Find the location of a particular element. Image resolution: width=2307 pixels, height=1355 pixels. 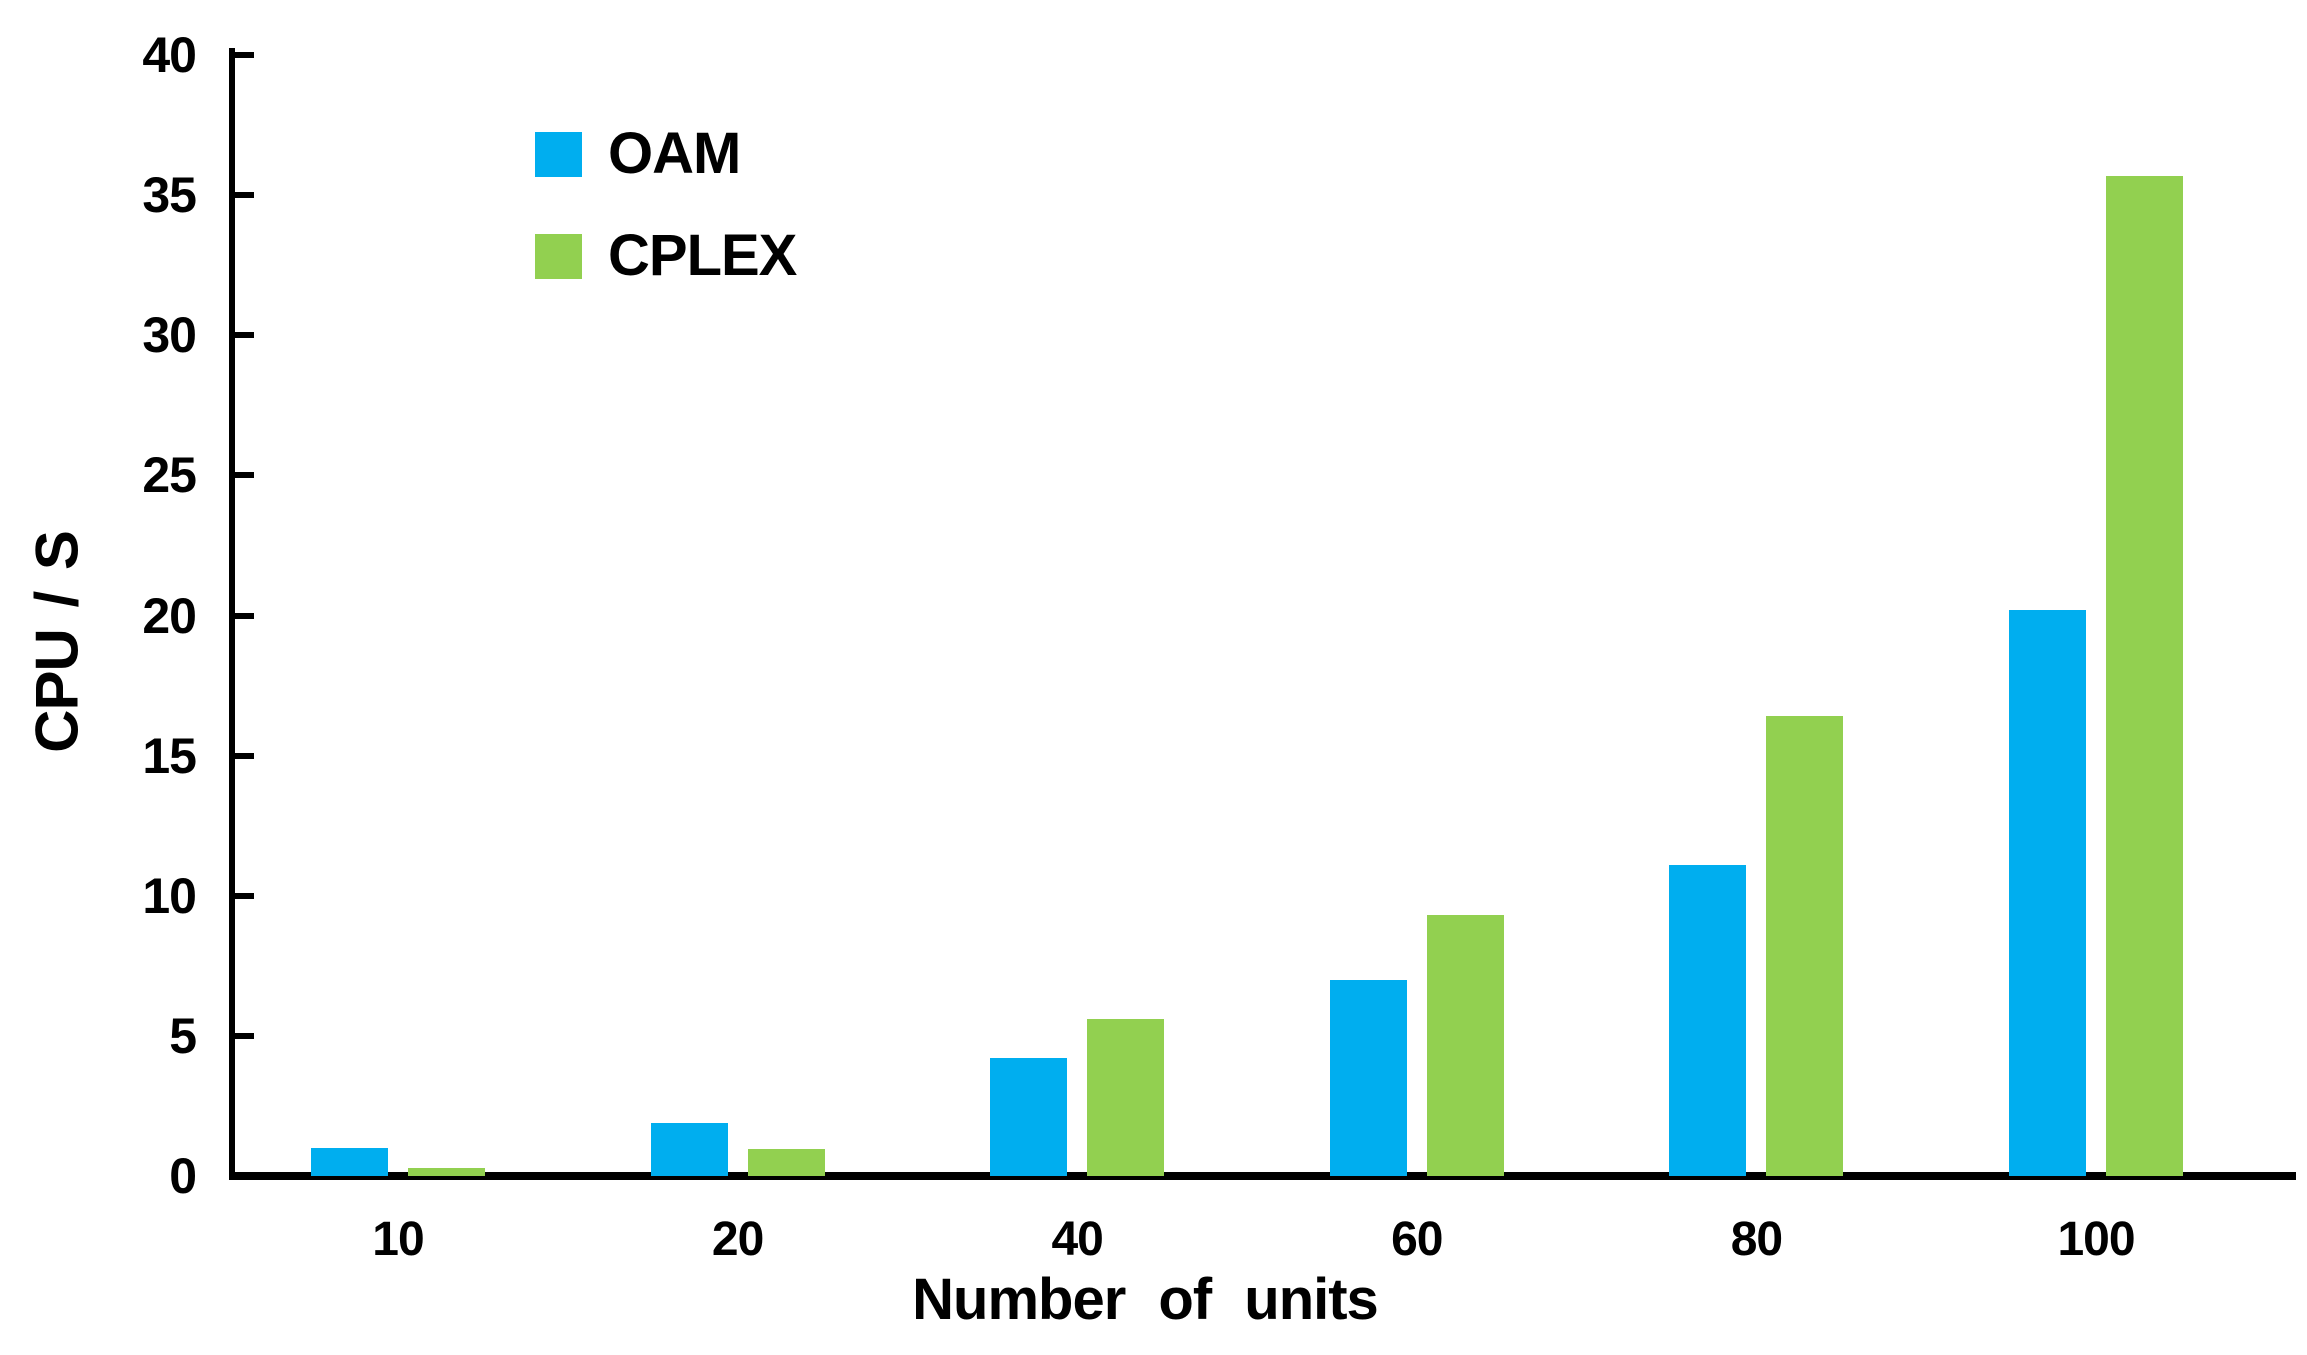

legend-item-oam: OAM is located at coordinates (665, 154).